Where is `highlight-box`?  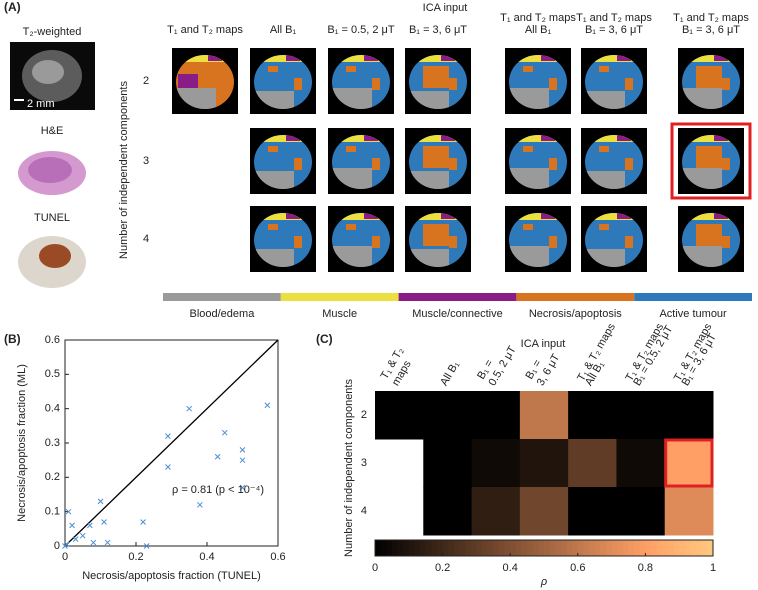 highlight-box is located at coordinates (689, 463).